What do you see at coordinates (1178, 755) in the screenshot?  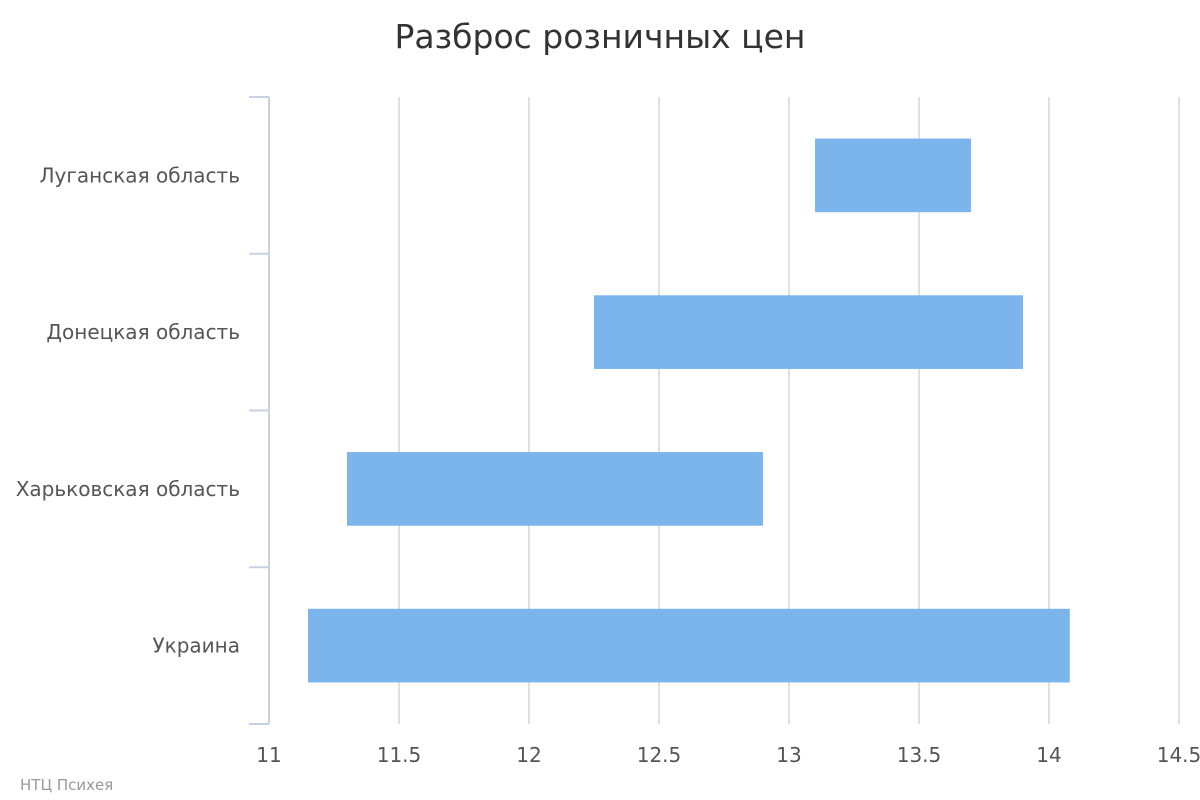 I see `x-tick-label: 14.5` at bounding box center [1178, 755].